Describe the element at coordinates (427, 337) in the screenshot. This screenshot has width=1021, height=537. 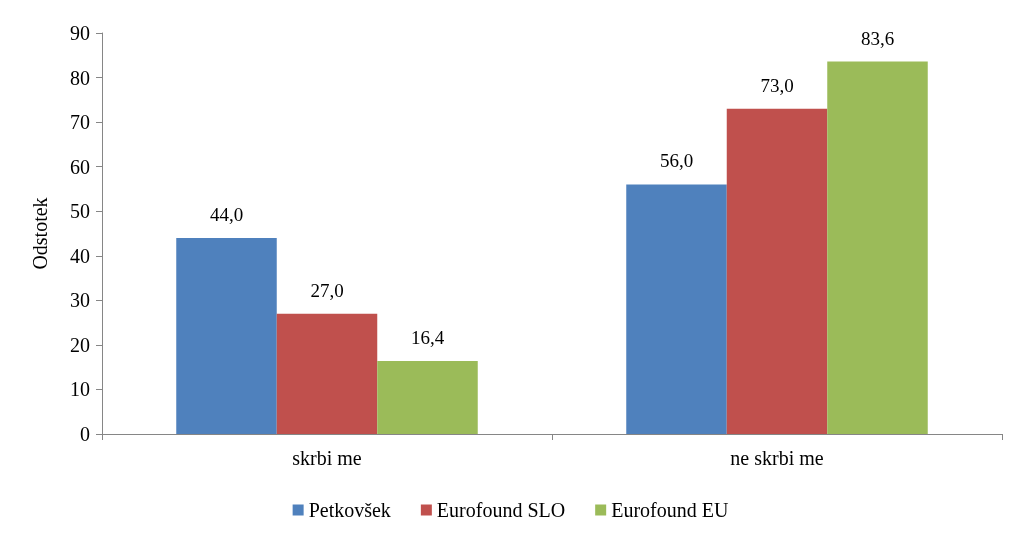
I see `data-label: 16,4` at that location.